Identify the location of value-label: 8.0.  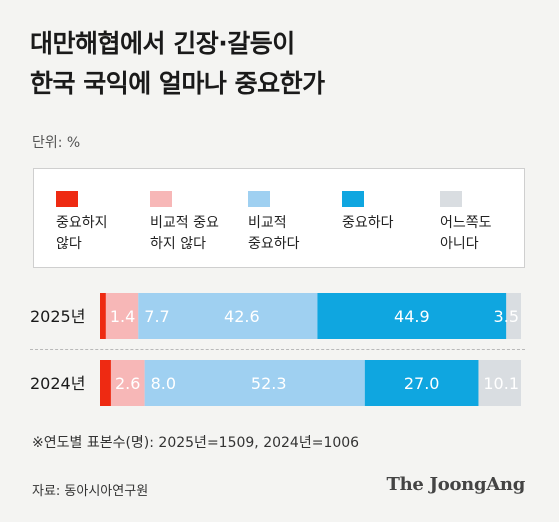
(163, 383).